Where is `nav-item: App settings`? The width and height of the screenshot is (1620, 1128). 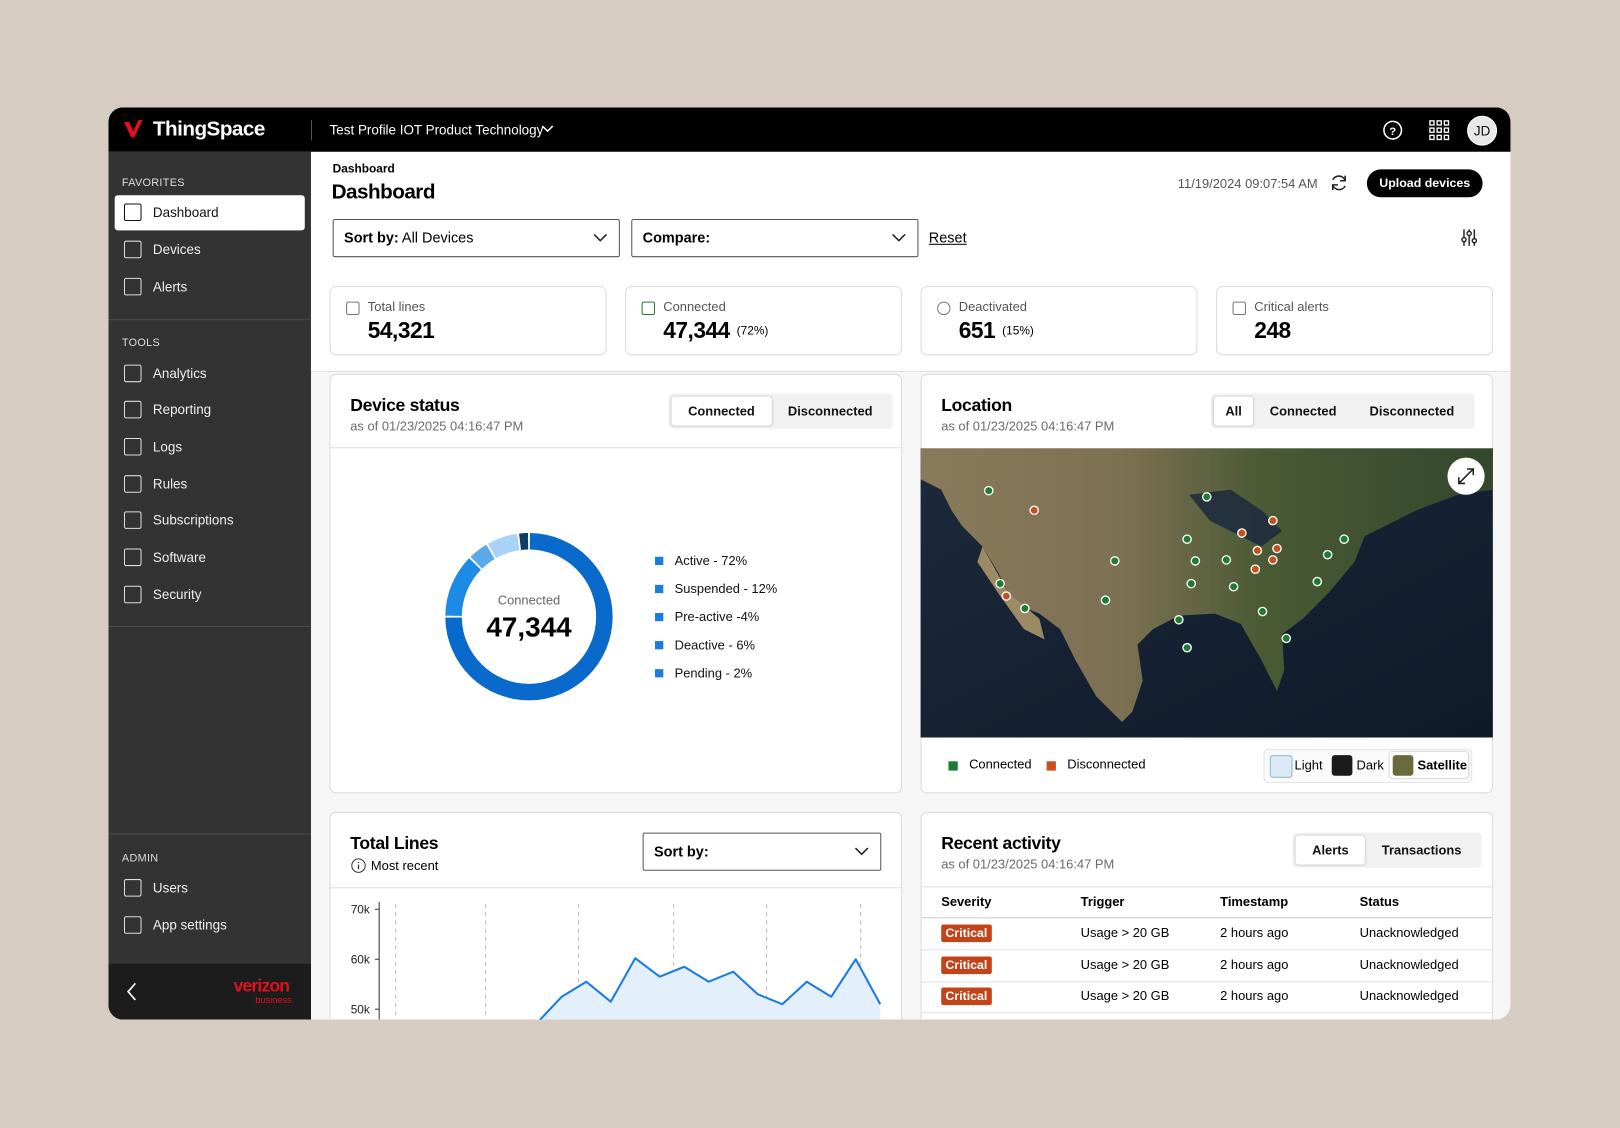
nav-item: App settings is located at coordinates (189, 925).